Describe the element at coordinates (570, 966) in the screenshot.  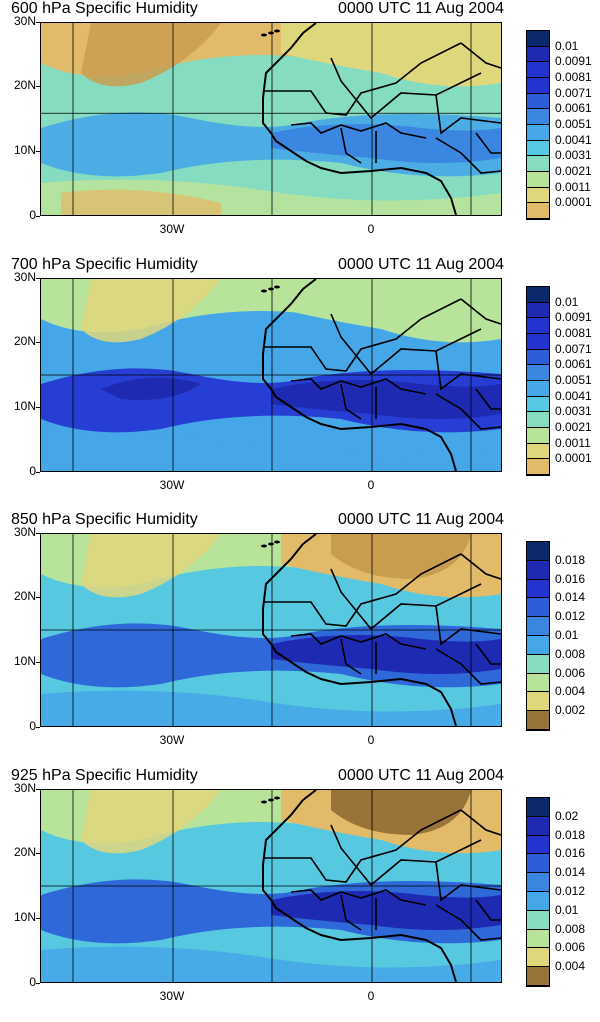
I see `colorbar-label: 0.004` at that location.